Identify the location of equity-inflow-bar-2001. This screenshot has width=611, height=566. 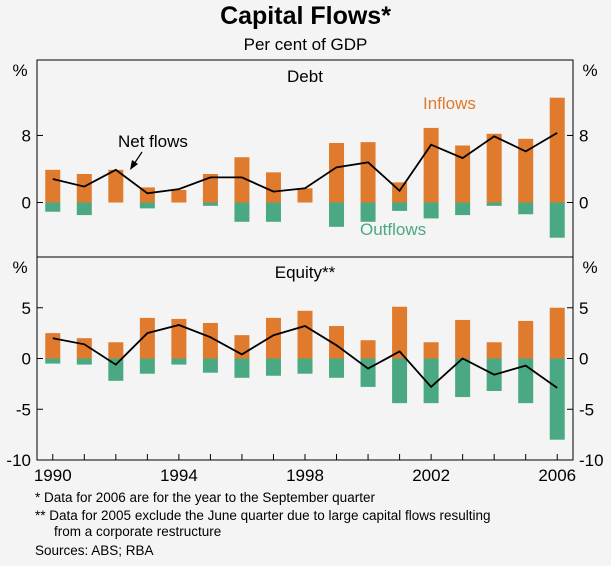
(400, 332).